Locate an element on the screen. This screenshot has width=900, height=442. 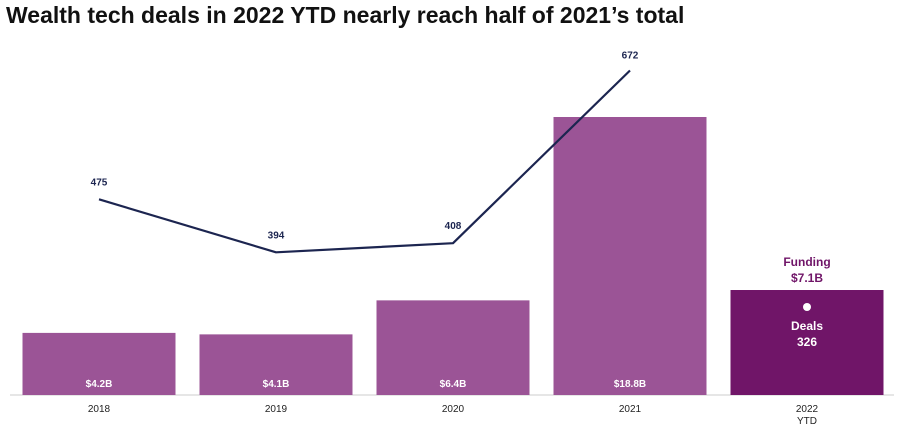
deals-value-label: 475 is located at coordinates (99, 182).